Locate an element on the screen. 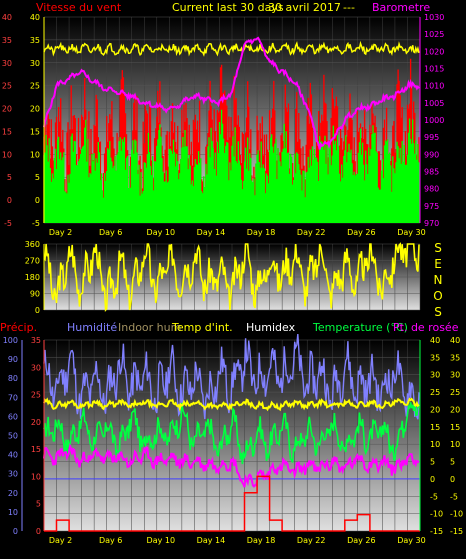 The height and width of the screenshot is (559, 466). y-right-tick-label: 1020 is located at coordinates (434, 51).